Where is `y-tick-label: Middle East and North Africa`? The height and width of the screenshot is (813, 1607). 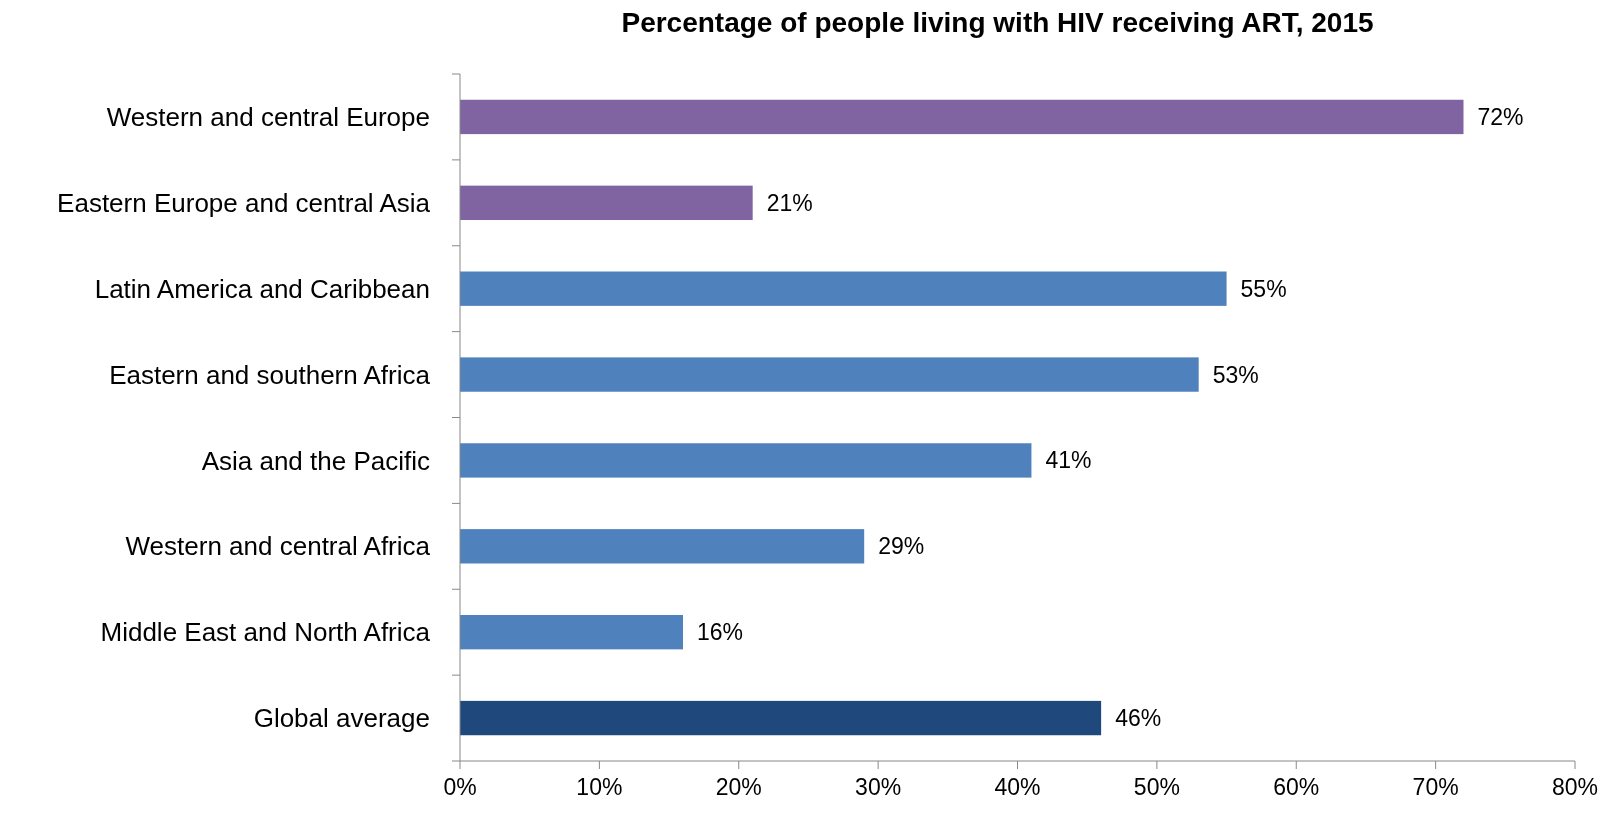
y-tick-label: Middle East and North Africa is located at coordinates (265, 632).